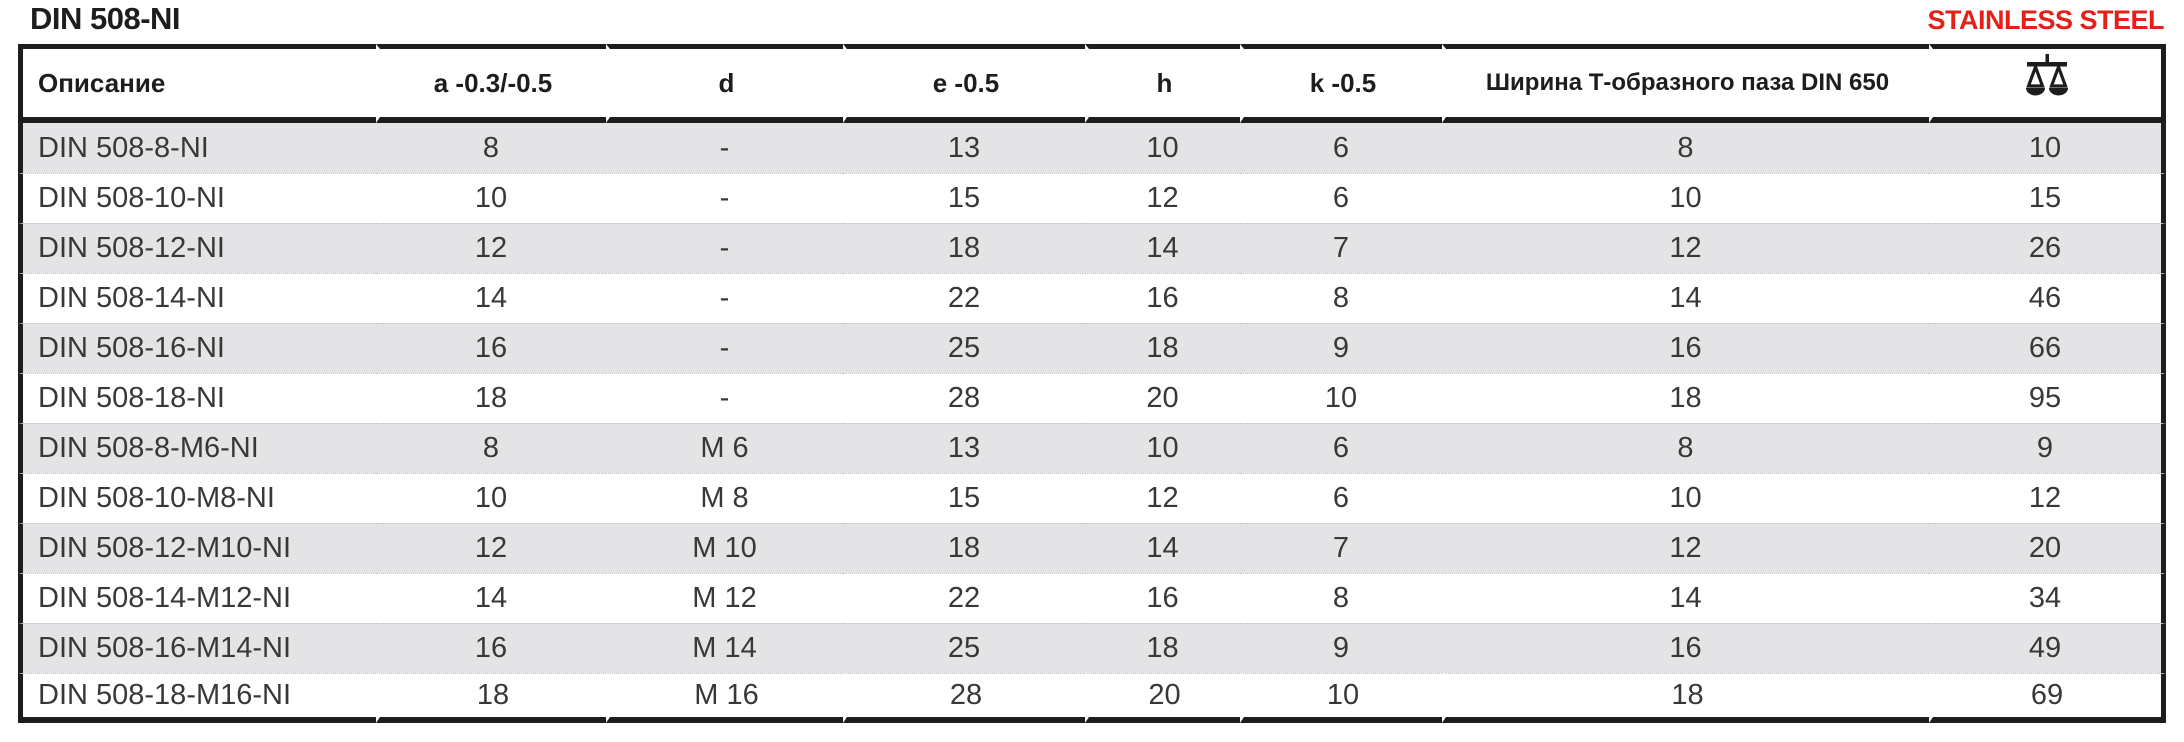 The width and height of the screenshot is (2184, 742). Describe the element at coordinates (1162, 448) in the screenshot. I see `cell-h: 10` at that location.